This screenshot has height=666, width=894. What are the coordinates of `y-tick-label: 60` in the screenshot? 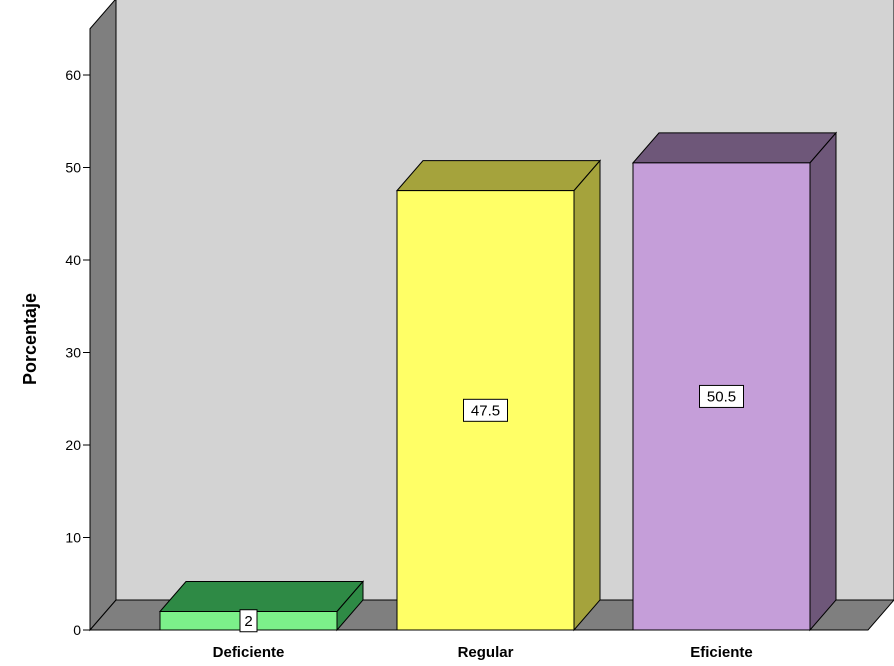 It's located at (73, 75).